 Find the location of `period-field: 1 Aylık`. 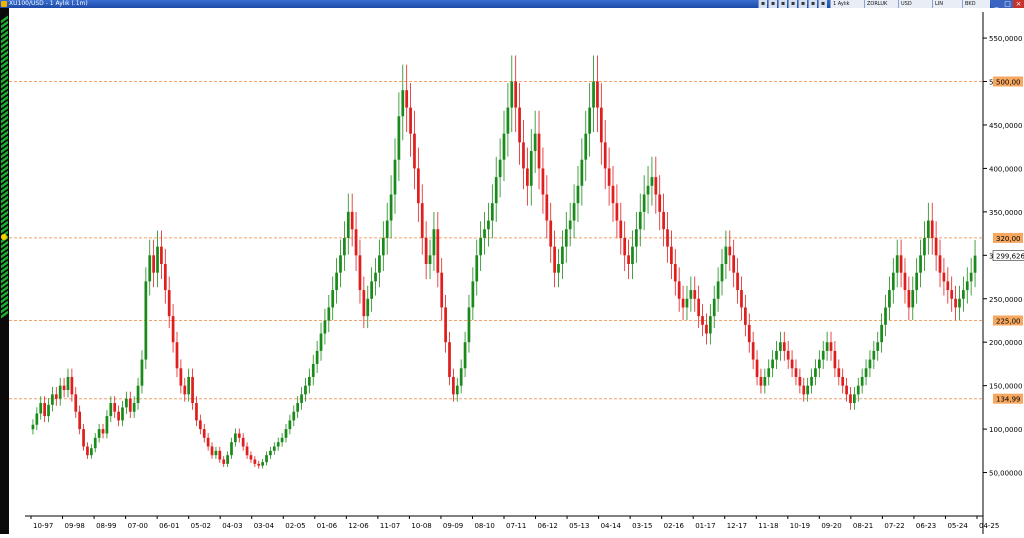

period-field: 1 Aylık is located at coordinates (847, 4).